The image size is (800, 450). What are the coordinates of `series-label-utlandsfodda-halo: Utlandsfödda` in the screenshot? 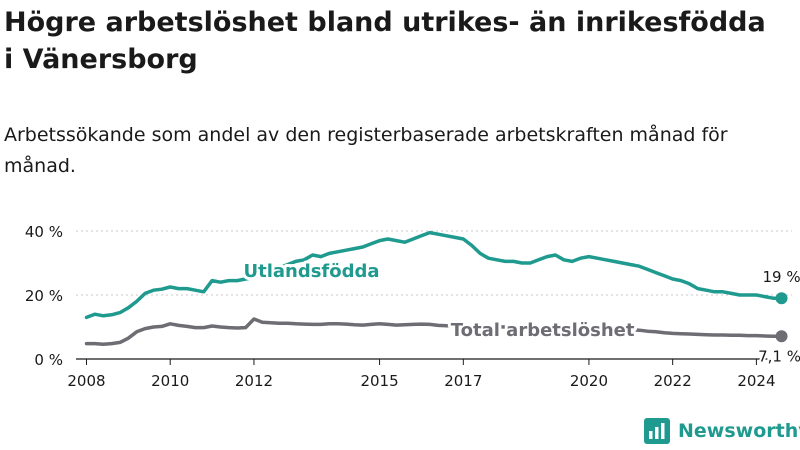 It's located at (311, 271).